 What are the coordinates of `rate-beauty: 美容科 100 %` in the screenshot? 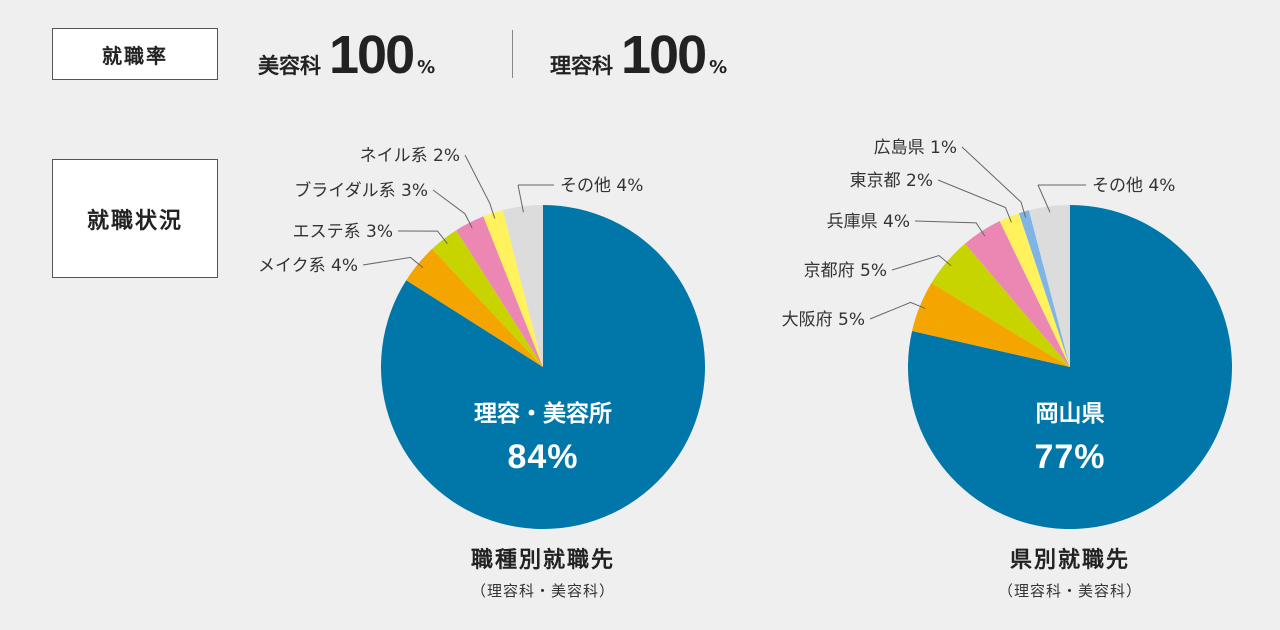 It's located at (347, 54).